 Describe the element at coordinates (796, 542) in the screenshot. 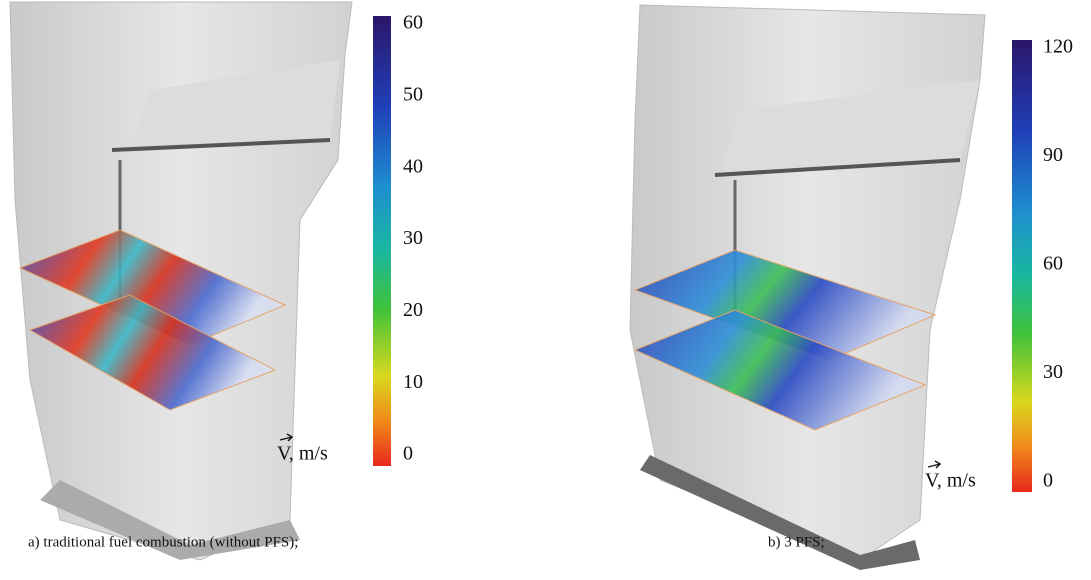

I see `caption: b) 3 PFS;` at that location.